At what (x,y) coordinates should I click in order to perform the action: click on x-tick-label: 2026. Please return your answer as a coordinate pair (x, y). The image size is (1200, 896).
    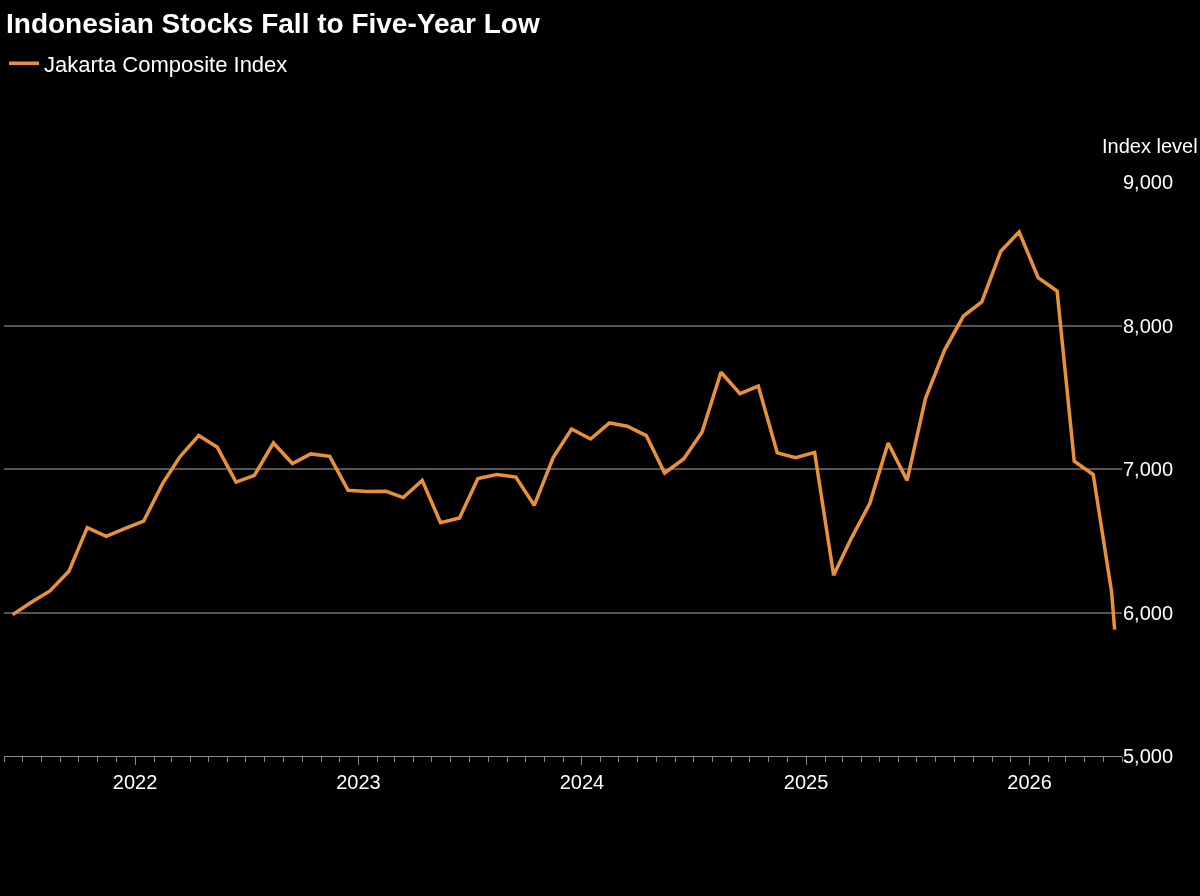
    Looking at the image, I should click on (1029, 782).